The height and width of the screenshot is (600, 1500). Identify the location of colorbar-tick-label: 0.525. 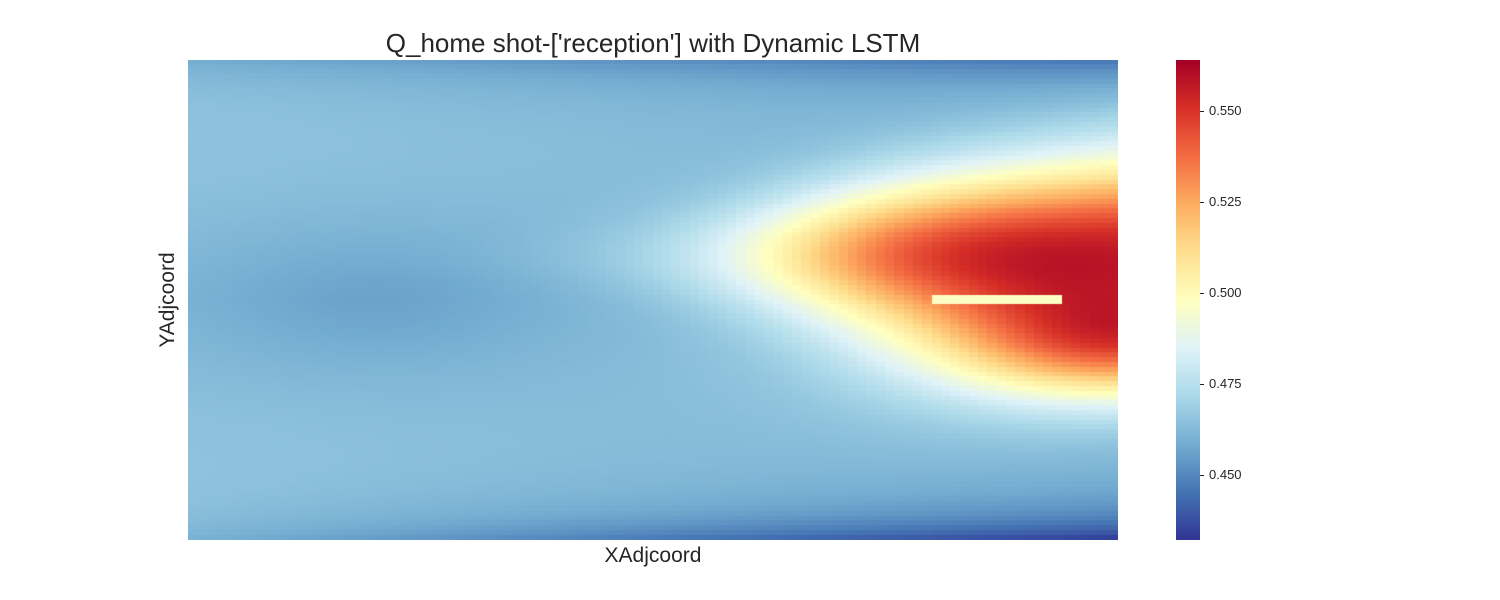
(1225, 201).